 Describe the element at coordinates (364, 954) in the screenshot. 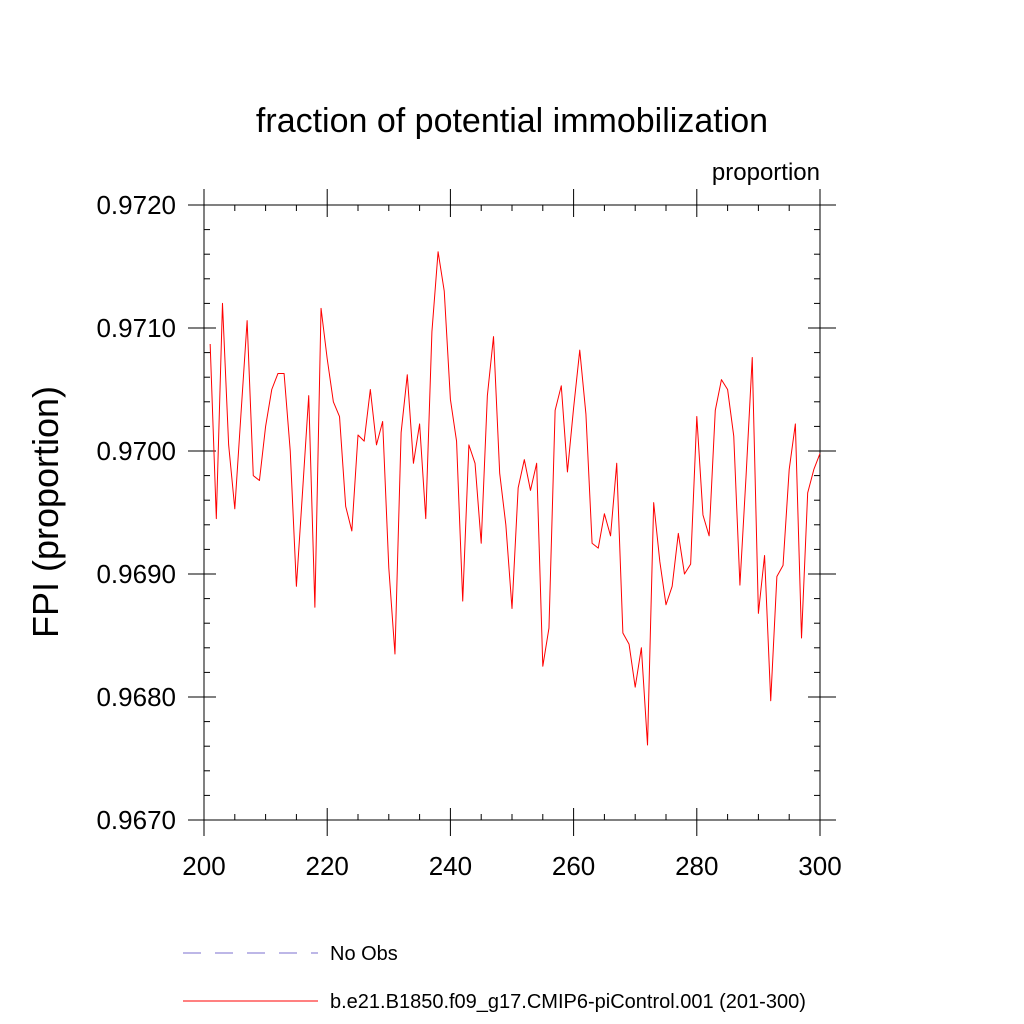

I see `legend-label-no-obs: No Obs` at that location.